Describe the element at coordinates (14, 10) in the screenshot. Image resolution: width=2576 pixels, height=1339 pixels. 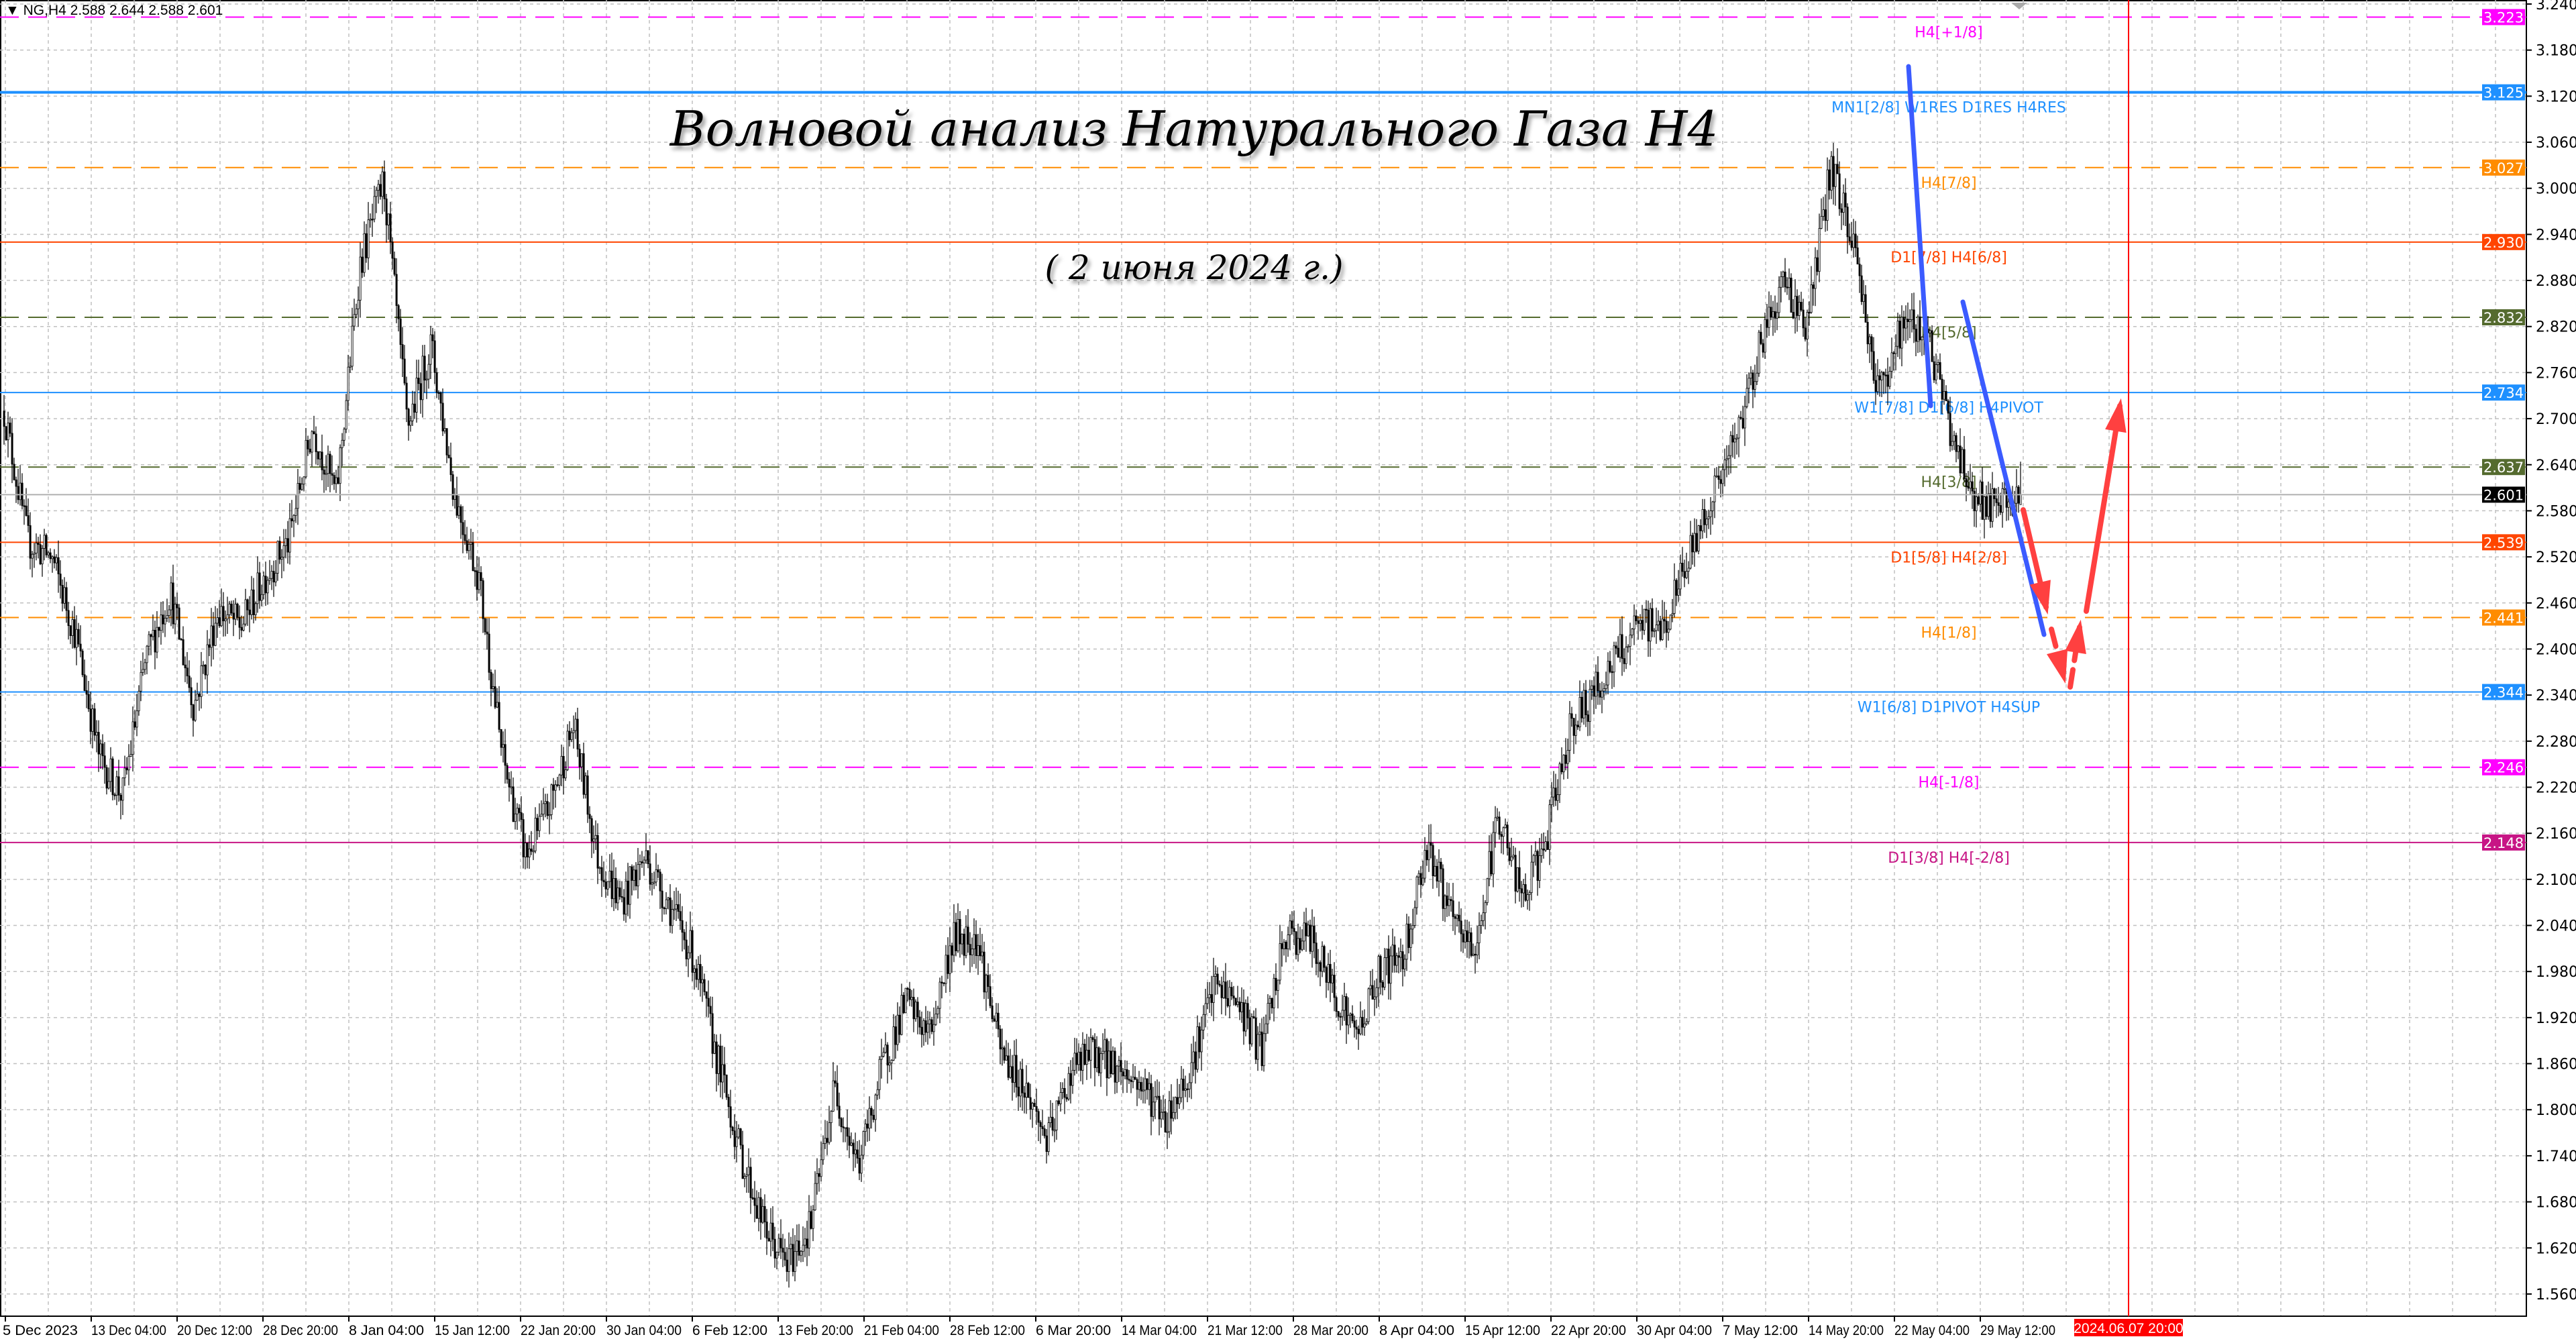
I see `triangle-down-icon: ▼` at that location.